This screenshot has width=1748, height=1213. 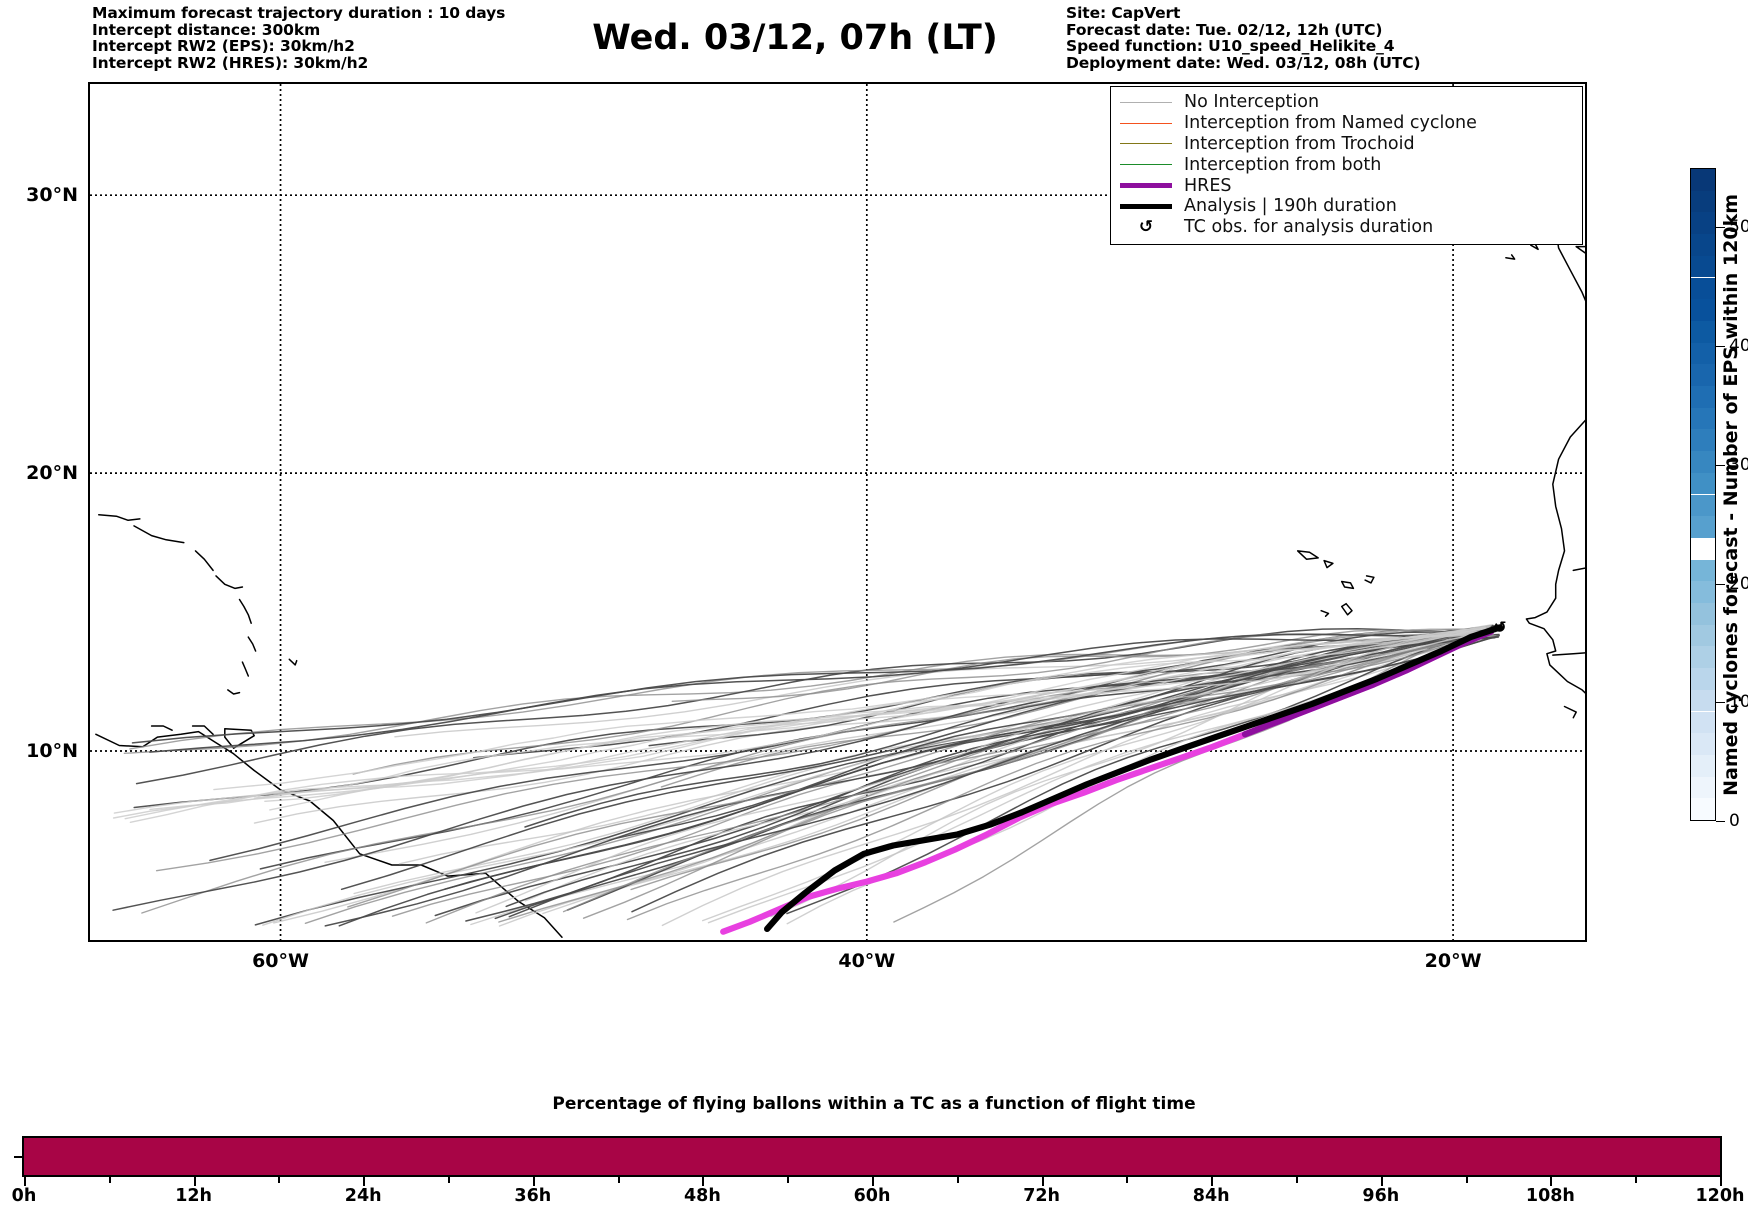 I want to click on pct-tick-label-7: 84h, so click(x=1211, y=1196).